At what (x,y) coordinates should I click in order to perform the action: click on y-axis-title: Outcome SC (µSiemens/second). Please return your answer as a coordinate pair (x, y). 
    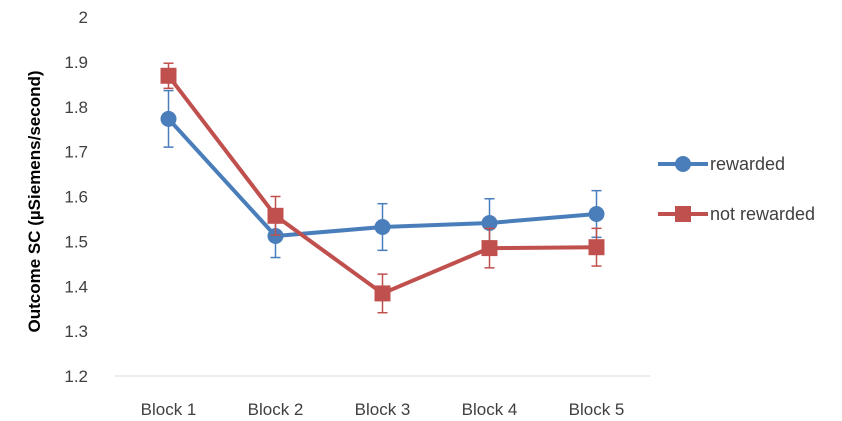
    Looking at the image, I should click on (34, 201).